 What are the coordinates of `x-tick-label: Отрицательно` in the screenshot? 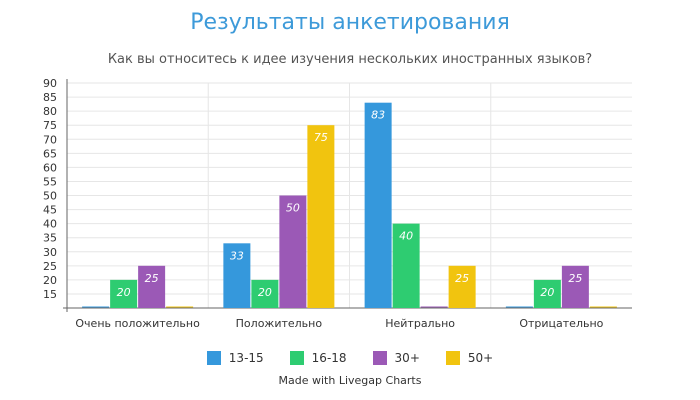 It's located at (561, 323).